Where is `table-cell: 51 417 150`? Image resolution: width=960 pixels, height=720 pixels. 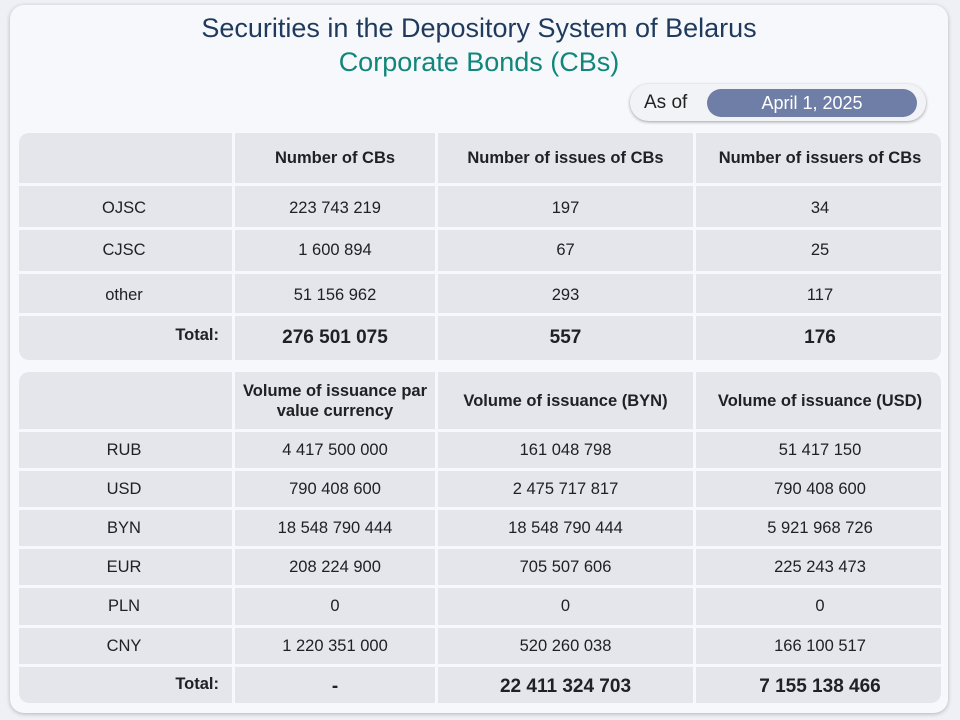 table-cell: 51 417 150 is located at coordinates (817, 450).